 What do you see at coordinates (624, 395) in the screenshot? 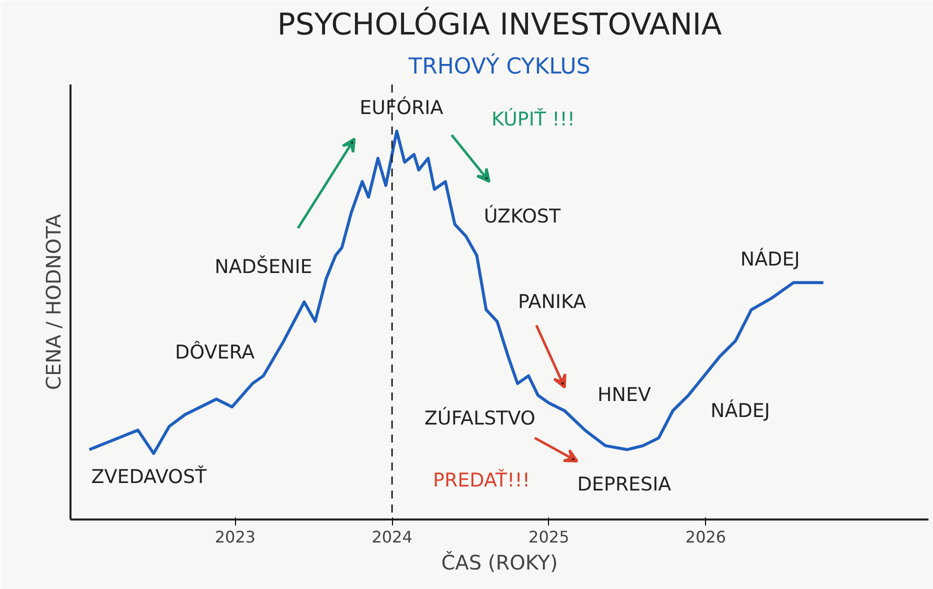
I see `annotation: HNEV` at bounding box center [624, 395].